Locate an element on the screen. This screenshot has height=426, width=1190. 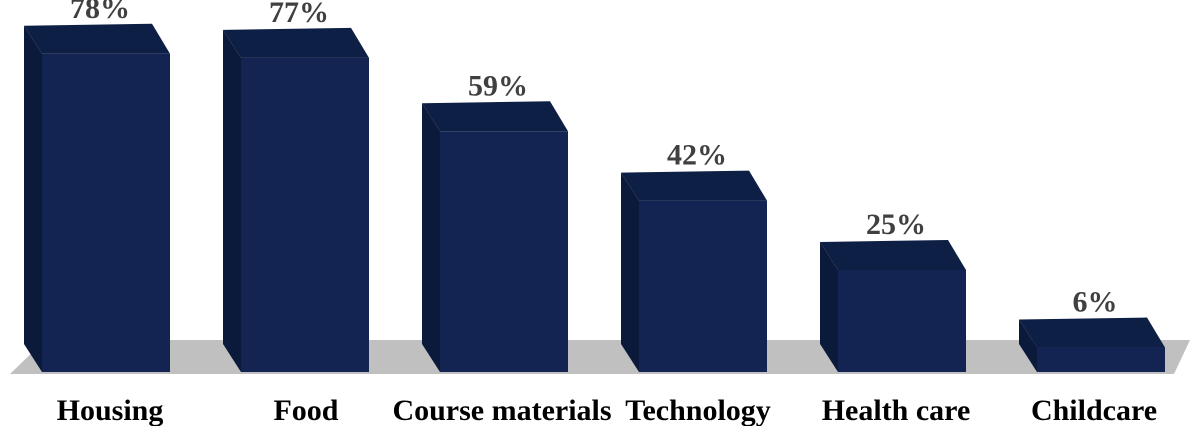
bar-side-technology is located at coordinates (630, 272).